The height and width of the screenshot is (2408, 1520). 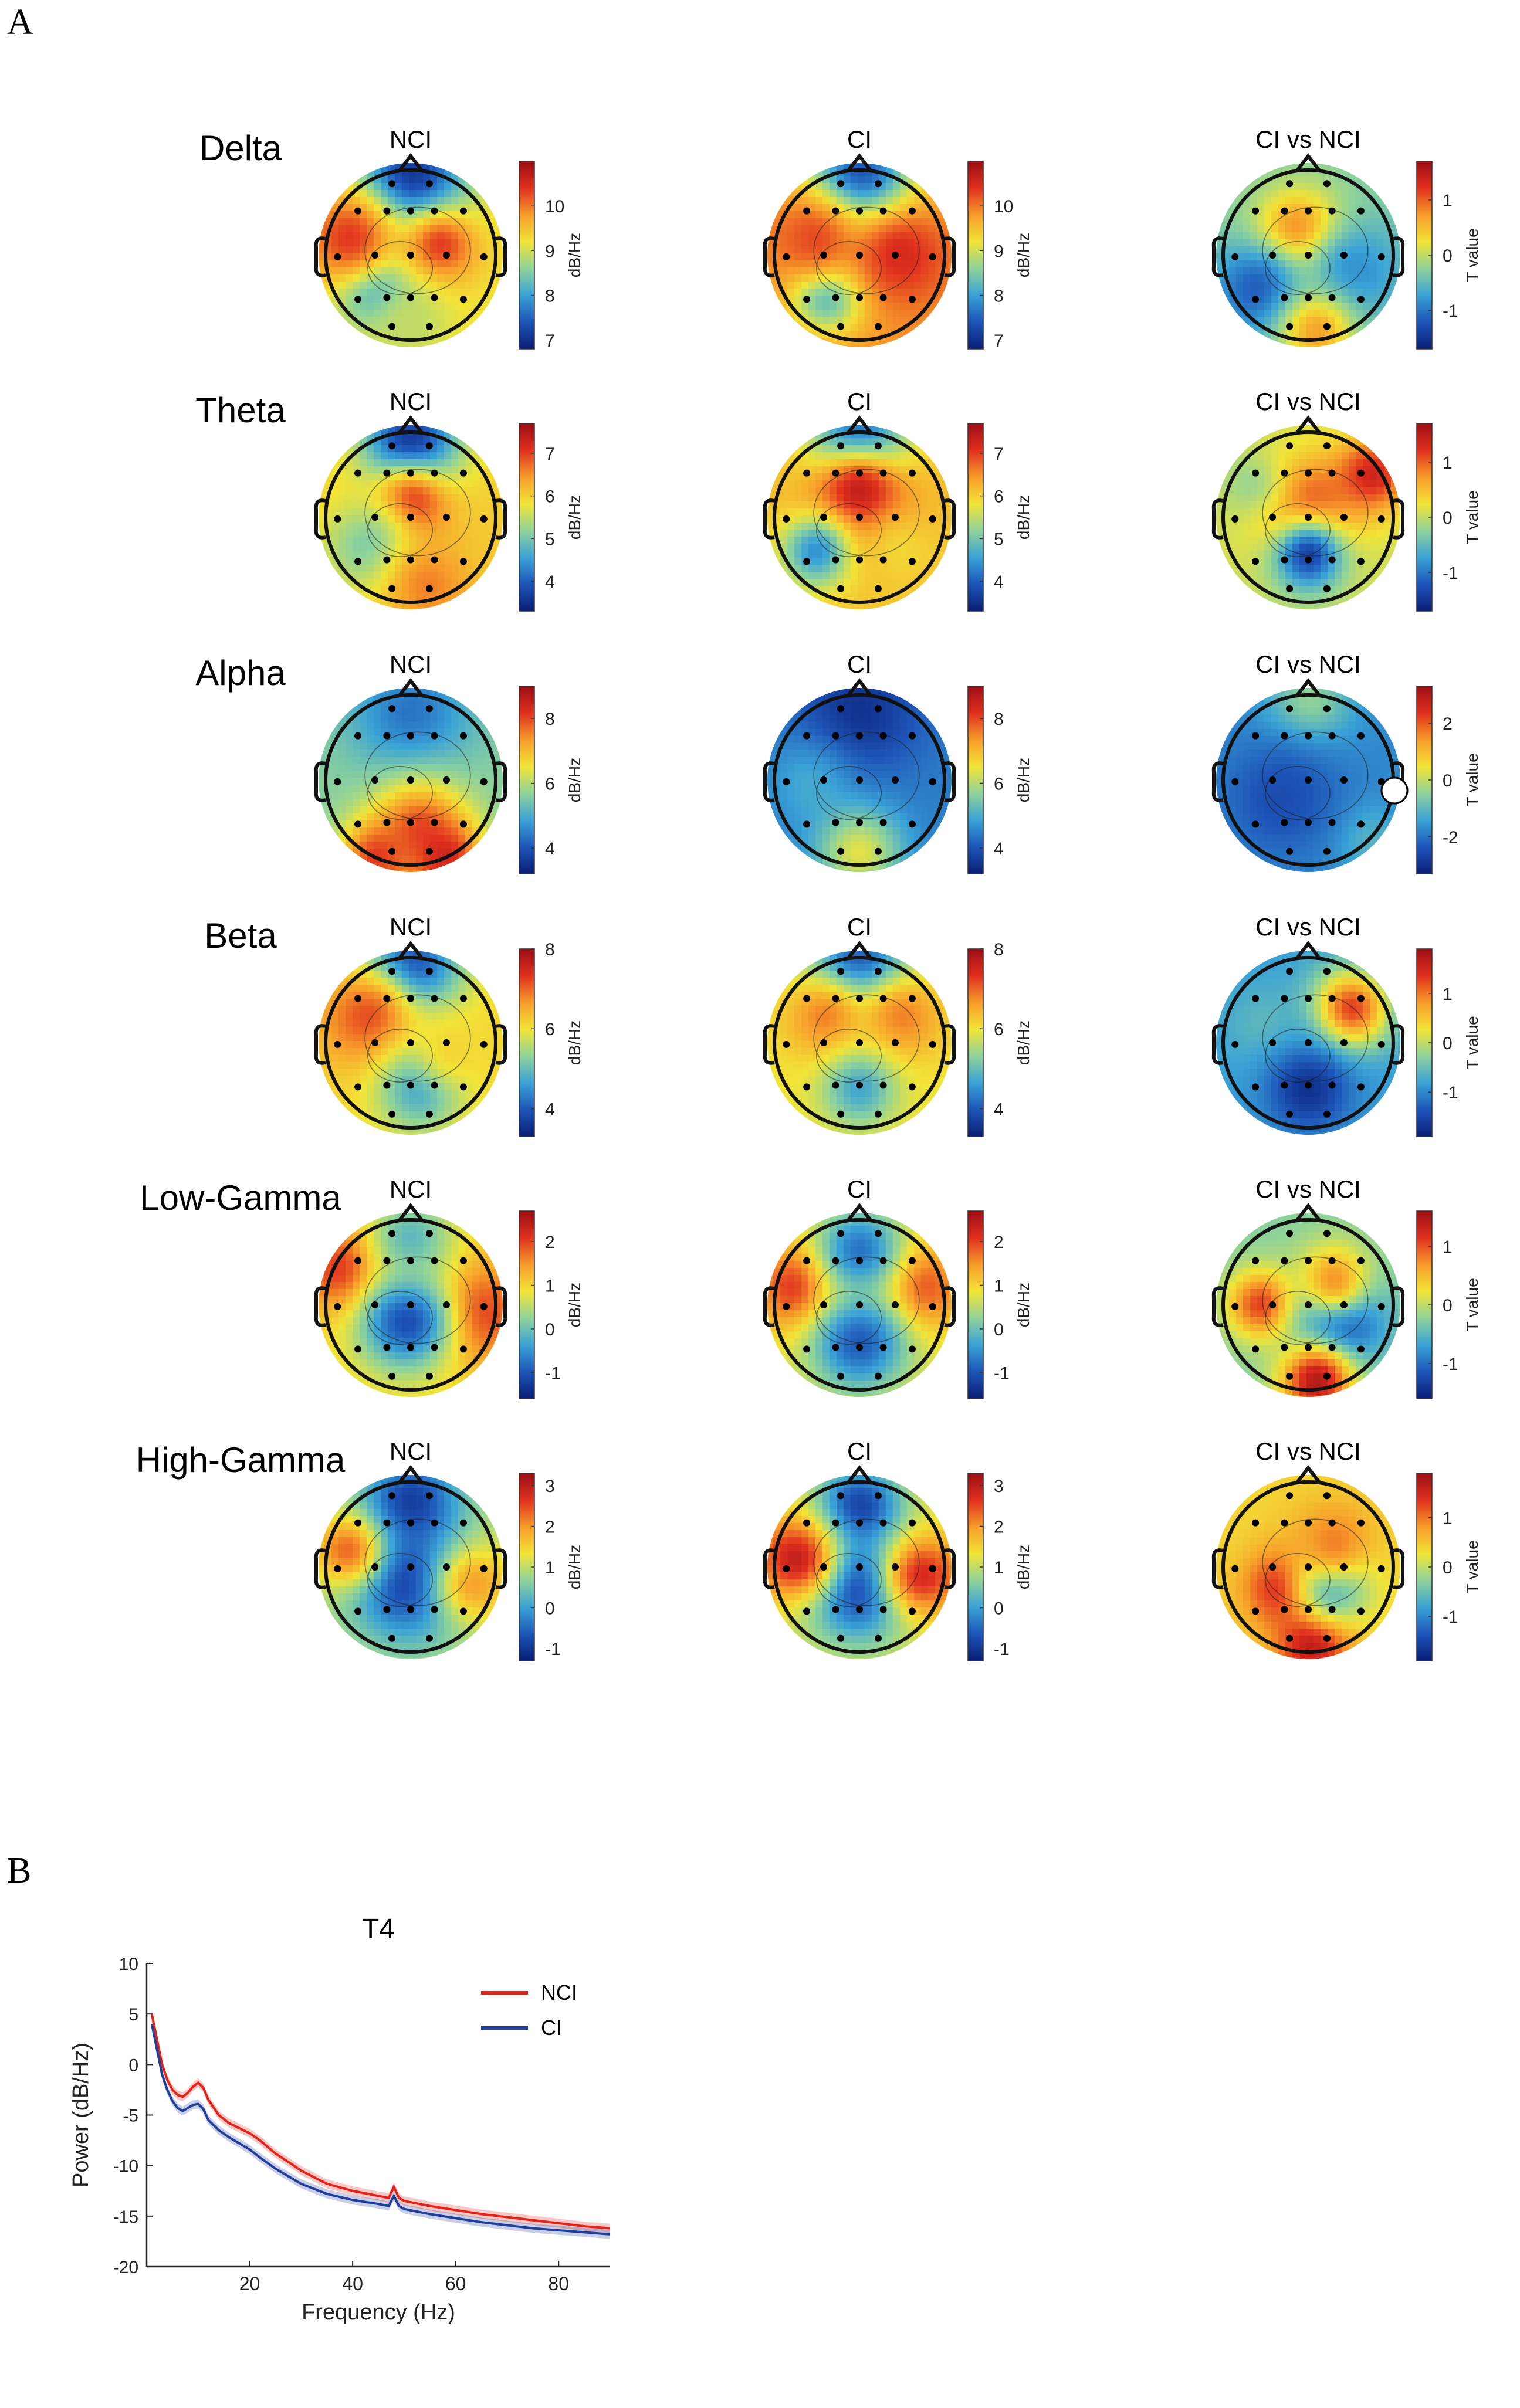 I want to click on colorbar-tick-label: 5, so click(x=999, y=539).